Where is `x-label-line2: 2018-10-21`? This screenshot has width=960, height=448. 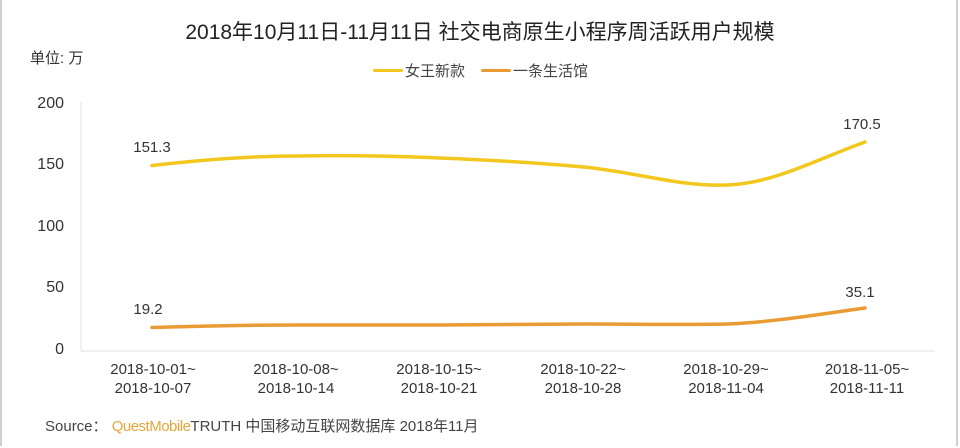 x-label-line2: 2018-10-21 is located at coordinates (439, 388).